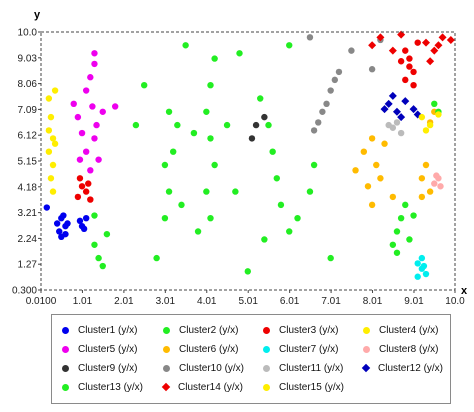 This screenshot has height=412, width=474. Describe the element at coordinates (24, 291) in the screenshot. I see `y-tick-label: 0.300` at that location.